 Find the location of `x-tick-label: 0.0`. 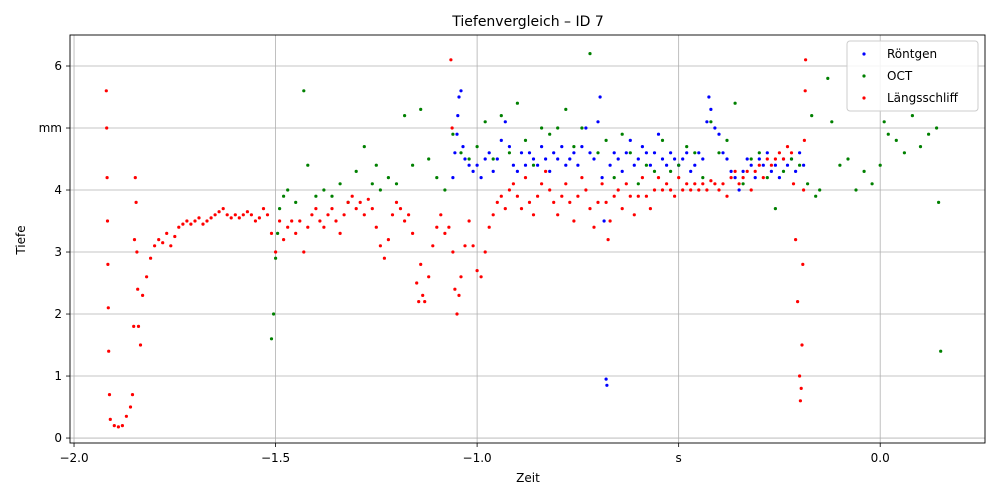

x-tick-label: 0.0 is located at coordinates (880, 458).